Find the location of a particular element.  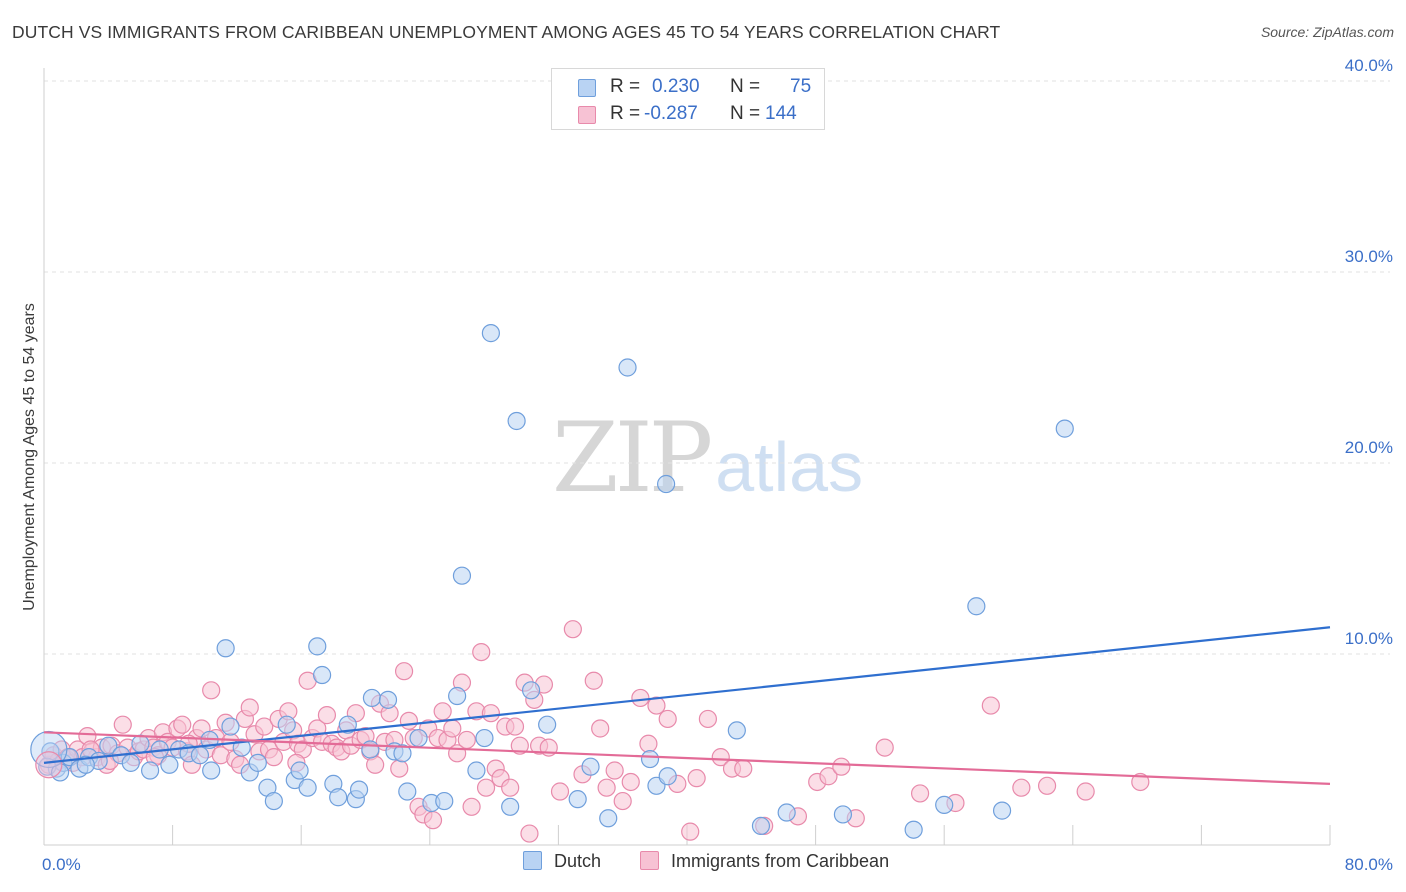

correlation-legend: R = 0.230 N = 75 R = -0.287 N = 144 is located at coordinates (688, 99).